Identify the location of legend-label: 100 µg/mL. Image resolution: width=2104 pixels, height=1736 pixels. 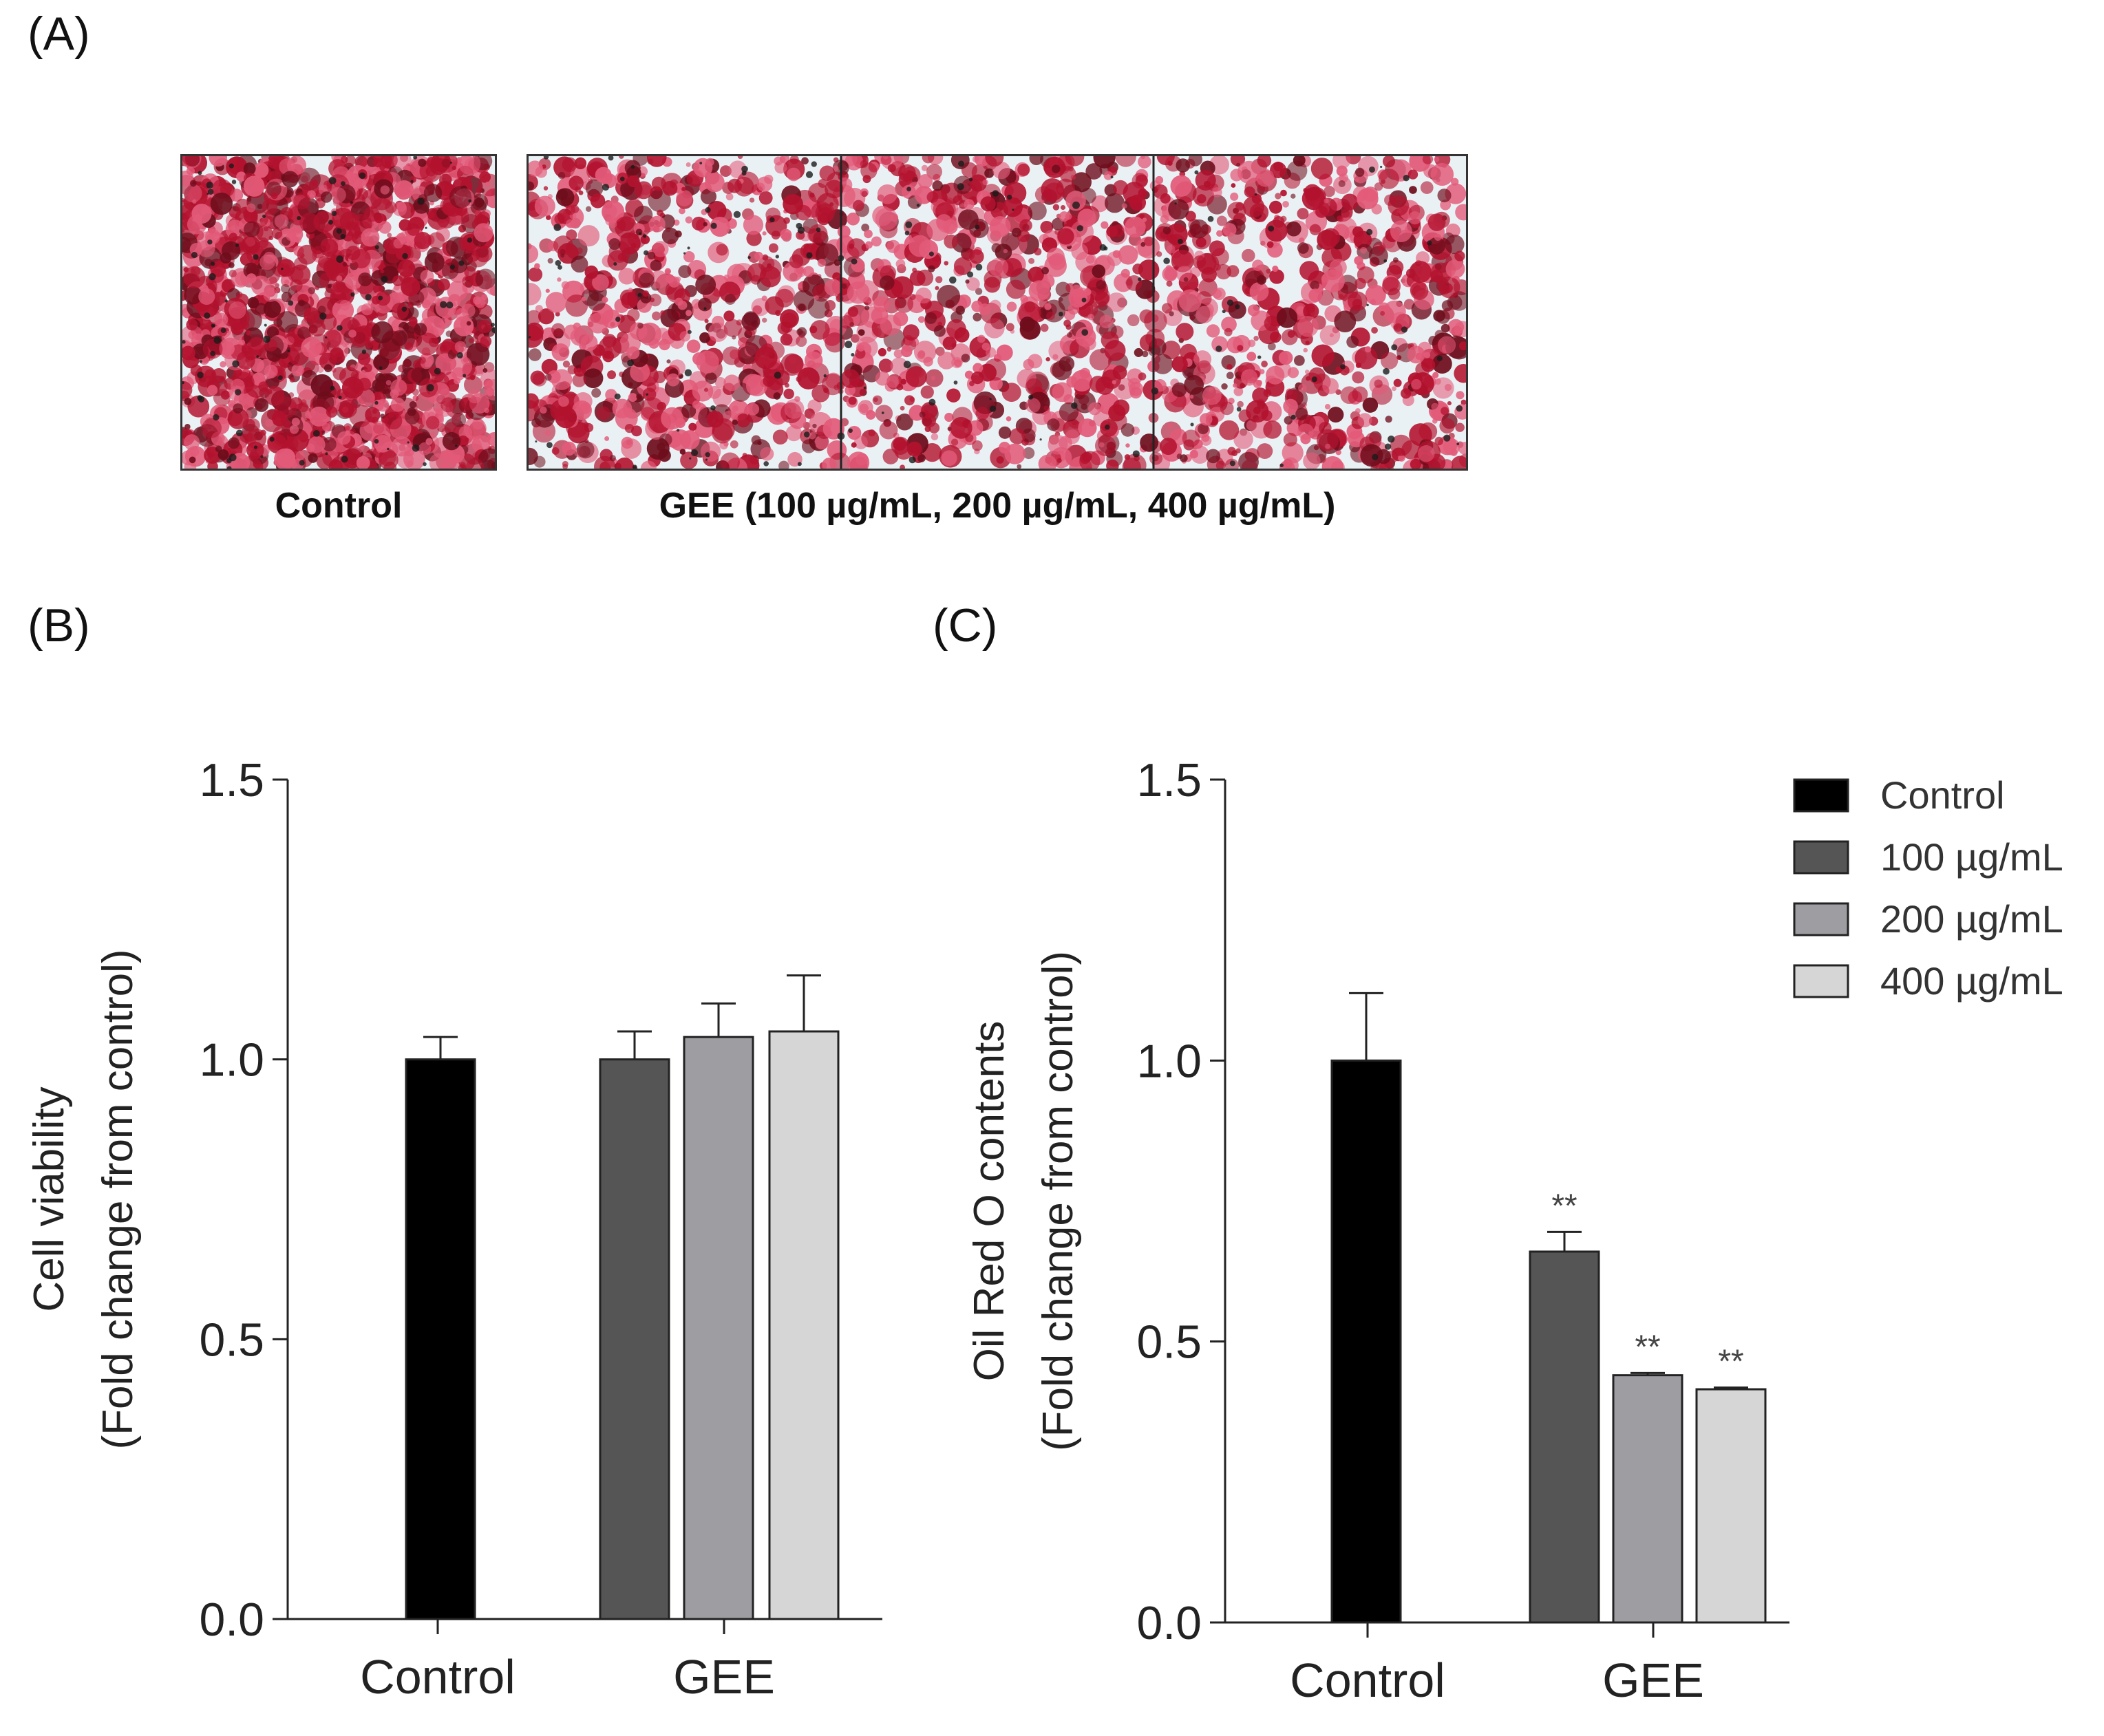
(1971, 857).